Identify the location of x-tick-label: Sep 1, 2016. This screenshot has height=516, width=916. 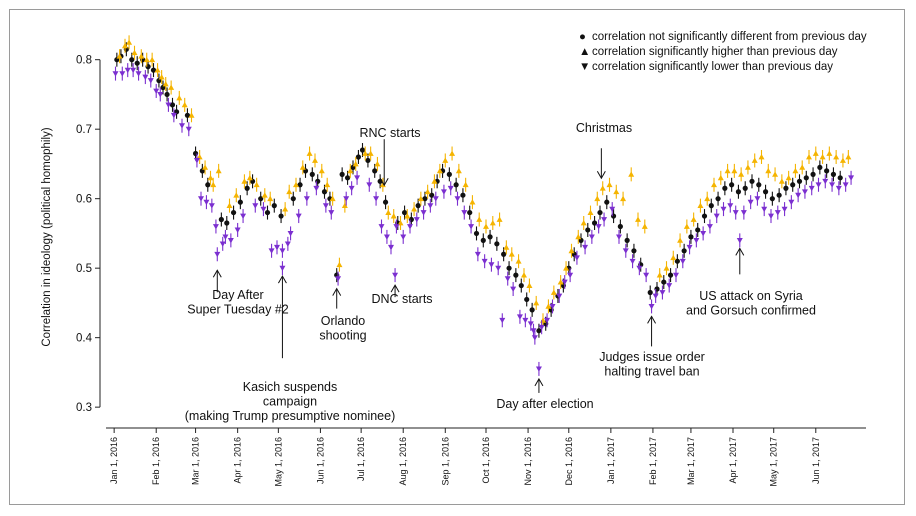
(445, 461).